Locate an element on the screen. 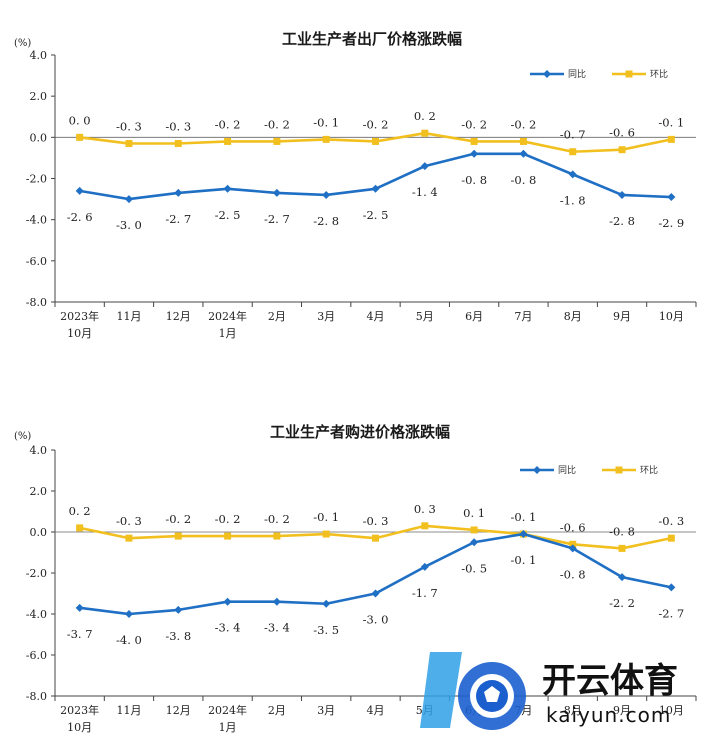 The width and height of the screenshot is (709, 748). data-label-mom: -0. 8 is located at coordinates (622, 531).